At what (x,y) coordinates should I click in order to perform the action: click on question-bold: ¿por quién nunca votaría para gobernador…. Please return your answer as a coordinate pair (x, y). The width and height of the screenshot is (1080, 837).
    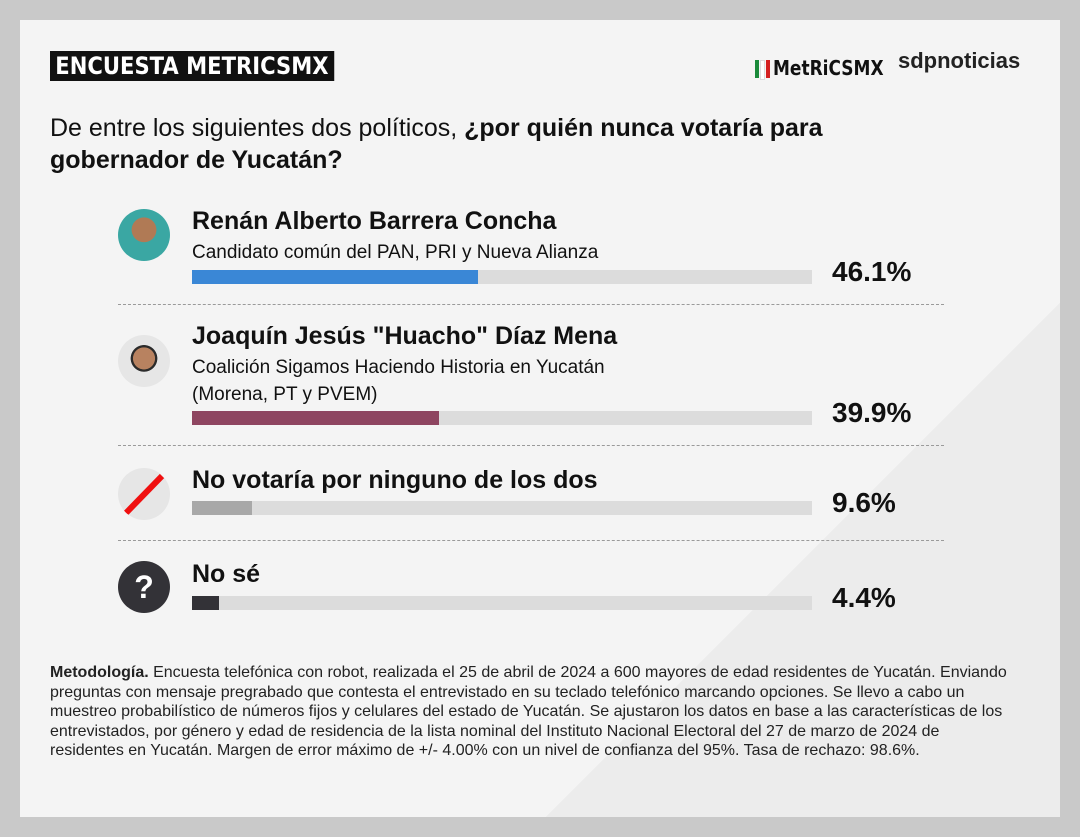
    Looking at the image, I should click on (436, 144).